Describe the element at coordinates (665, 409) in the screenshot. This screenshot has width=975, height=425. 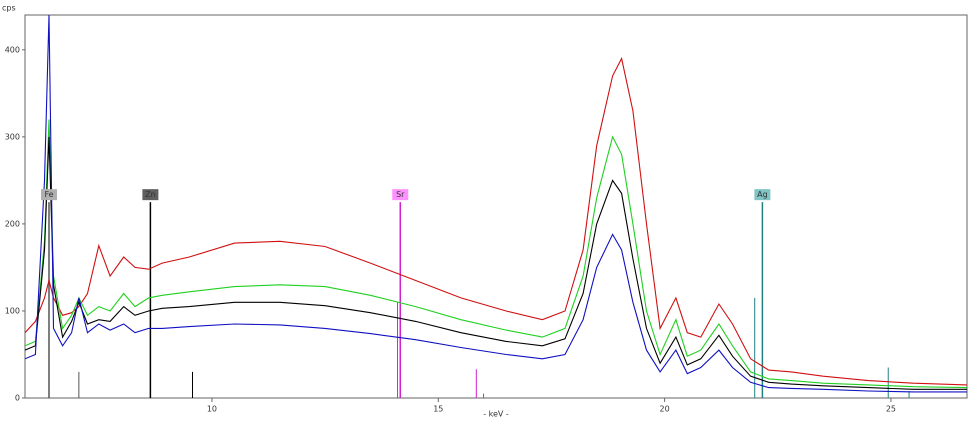
I see `x-tick-label: 20` at that location.